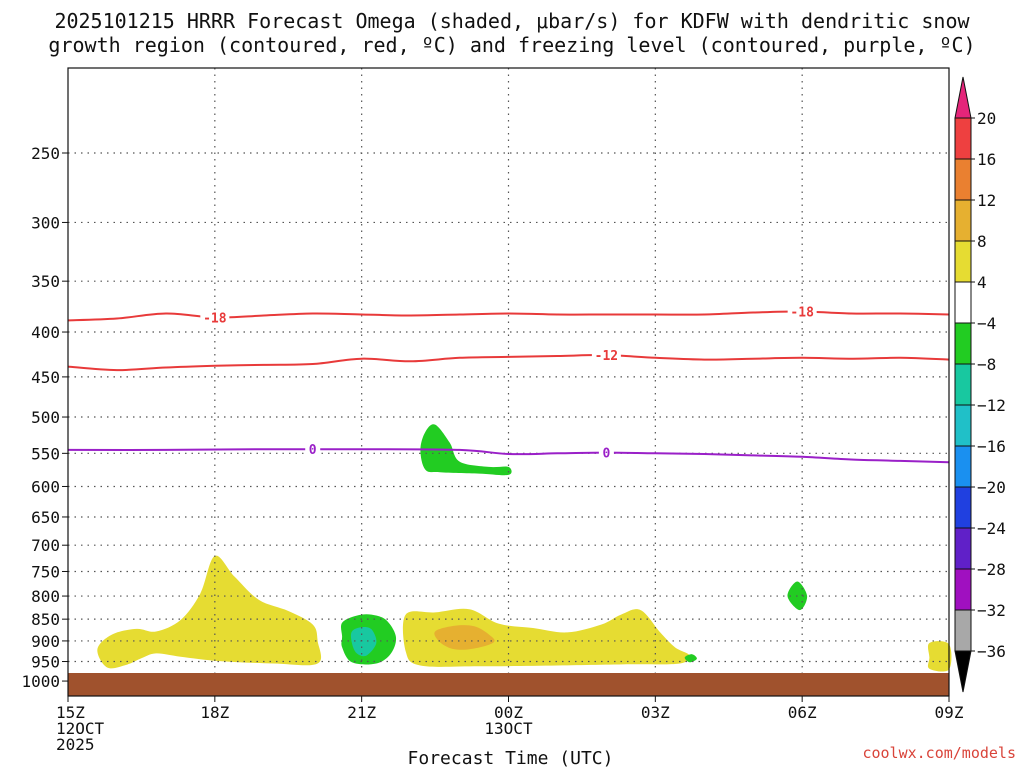 The width and height of the screenshot is (1024, 768). What do you see at coordinates (508, 712) in the screenshot?
I see `x-tick-label: 00Z` at bounding box center [508, 712].